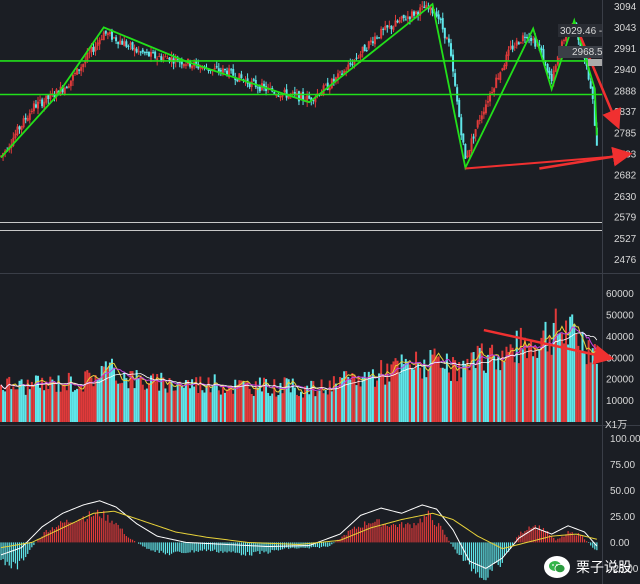  I want to click on volume-tick-label: 50000, so click(620, 316).